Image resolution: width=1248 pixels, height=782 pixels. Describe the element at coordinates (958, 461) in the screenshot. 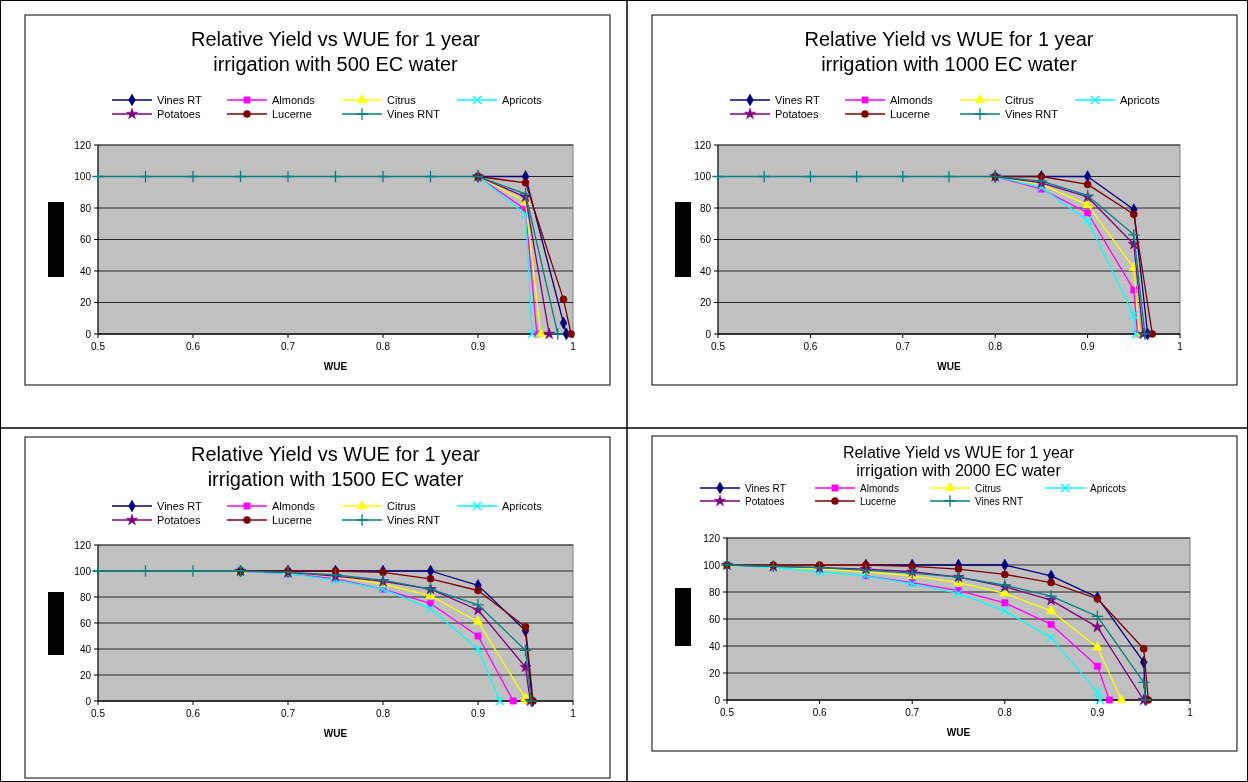

I see `chart-title: Relative Yield vs WUE for 1 year irrigation with 2000 EC water` at that location.